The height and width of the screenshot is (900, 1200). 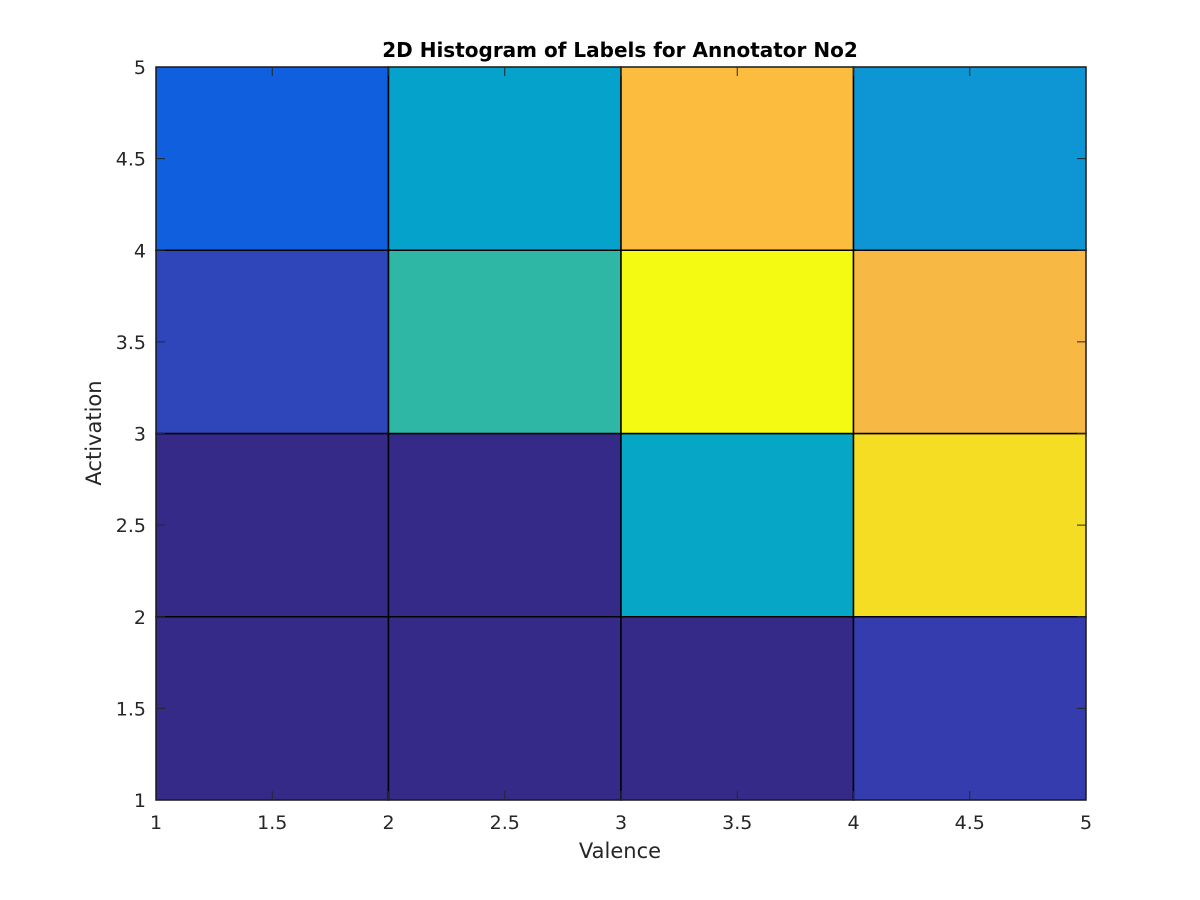 What do you see at coordinates (131, 709) in the screenshot?
I see `y-tick-label: 1.5` at bounding box center [131, 709].